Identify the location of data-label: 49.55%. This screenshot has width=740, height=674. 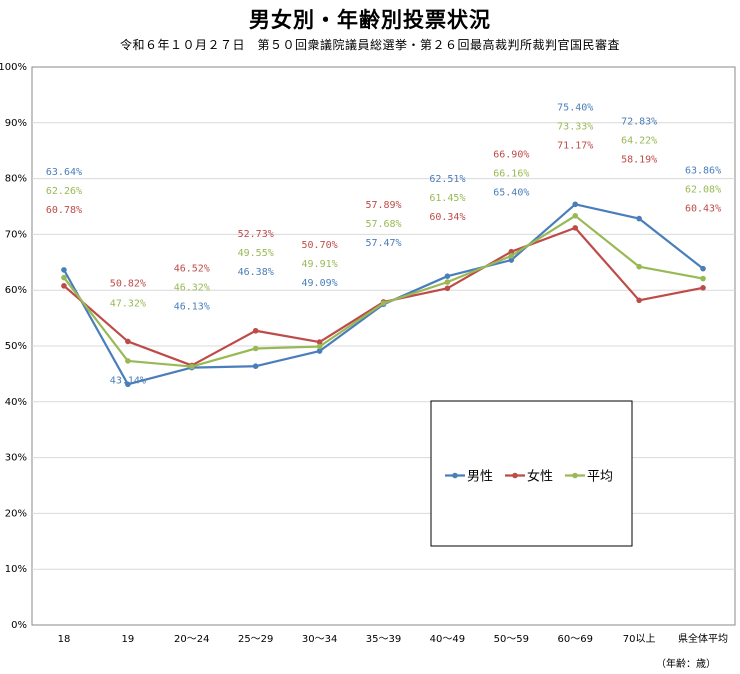
(256, 253).